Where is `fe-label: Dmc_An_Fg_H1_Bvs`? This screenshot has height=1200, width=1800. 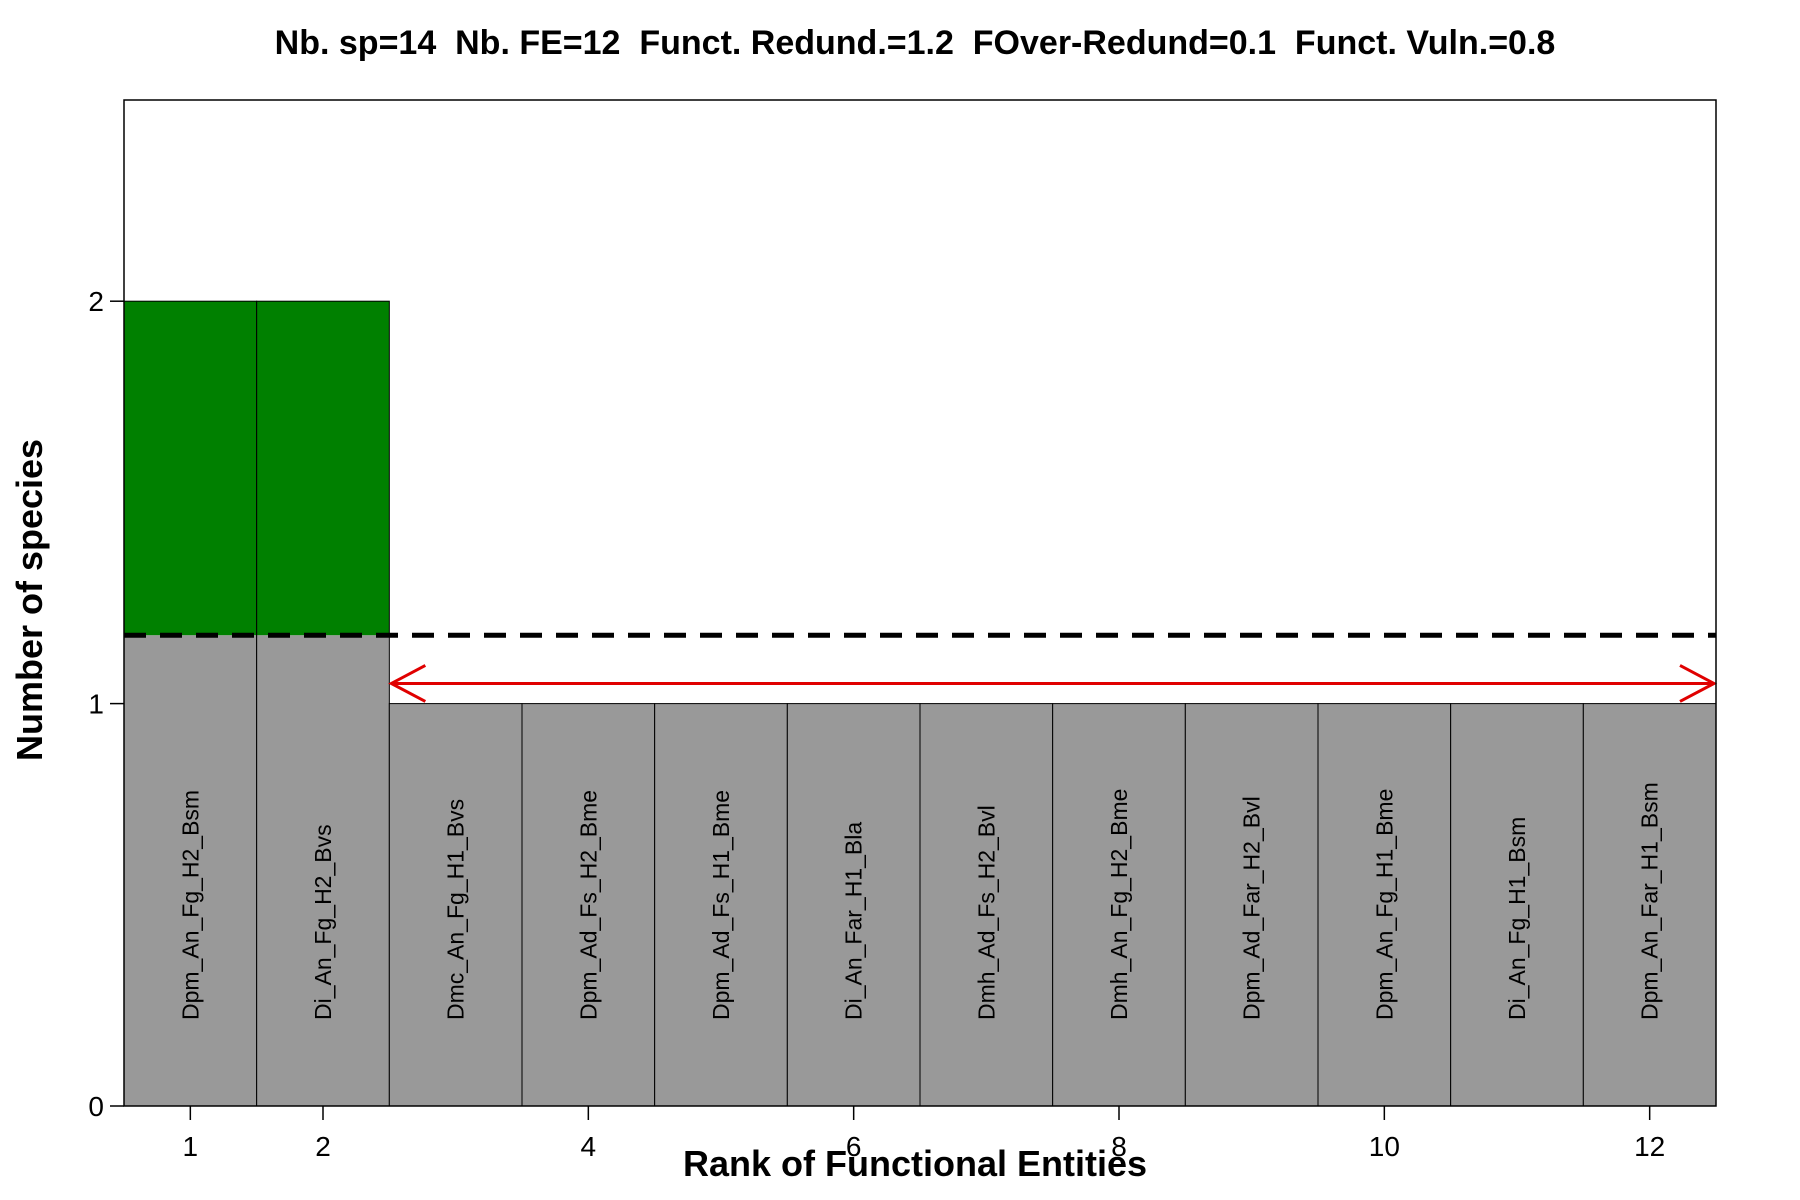
fe-label: Dmc_An_Fg_H1_Bvs is located at coordinates (456, 909).